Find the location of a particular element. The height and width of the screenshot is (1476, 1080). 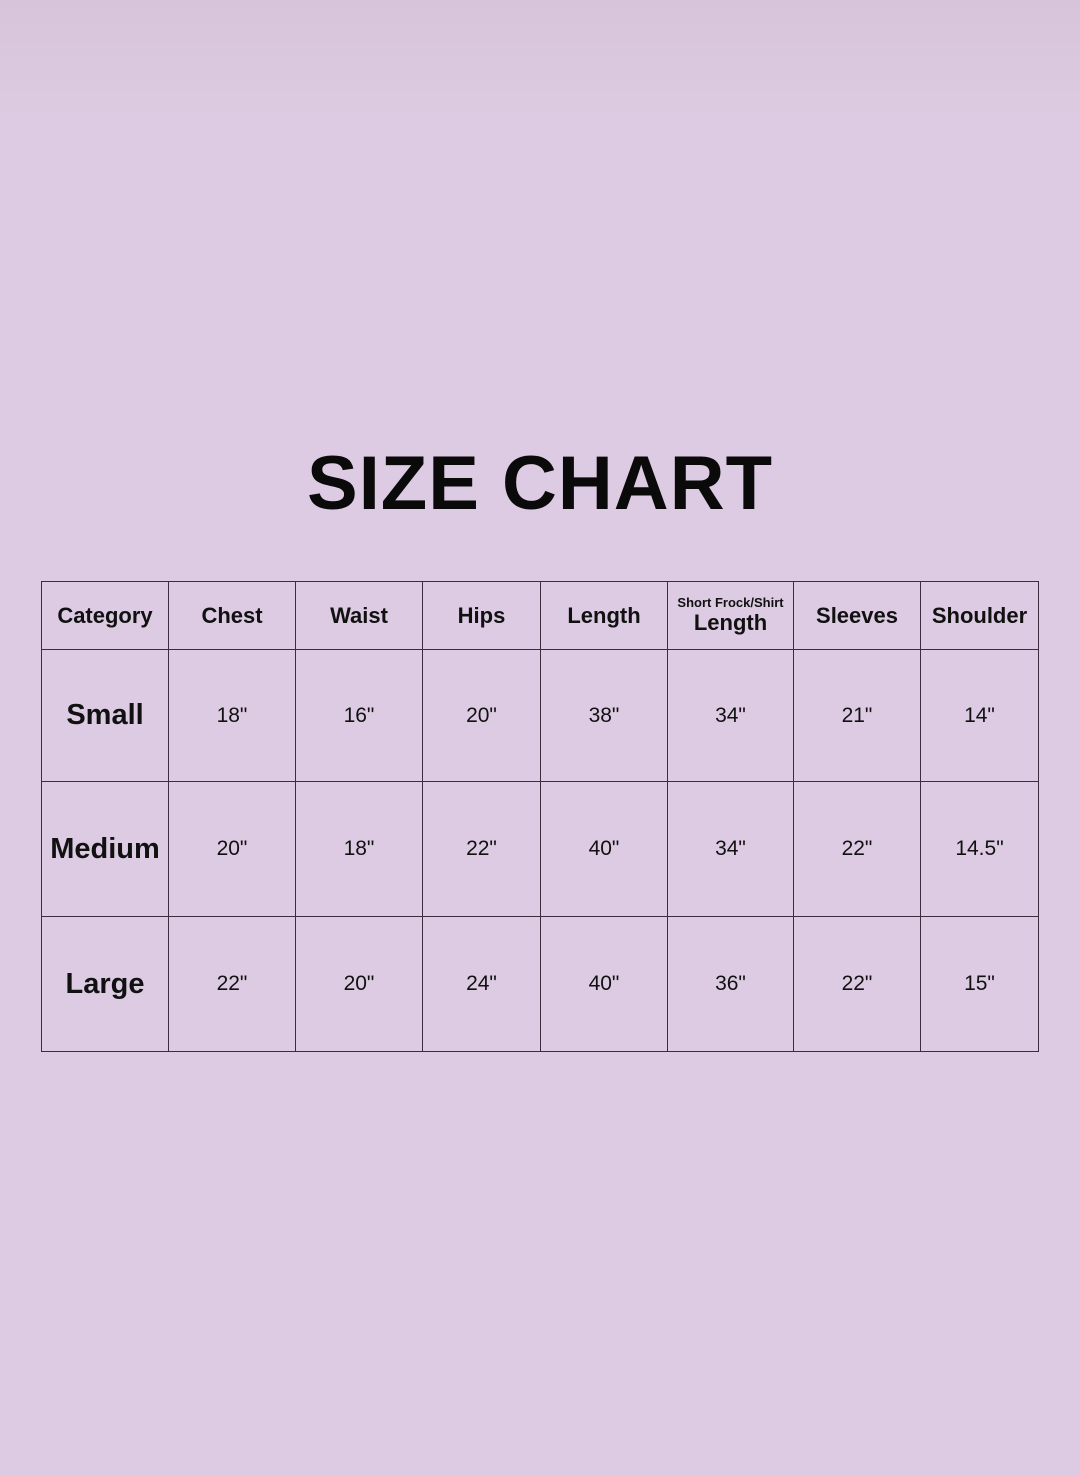

header-sublabel: Short Frock/Shirt is located at coordinates (730, 602).